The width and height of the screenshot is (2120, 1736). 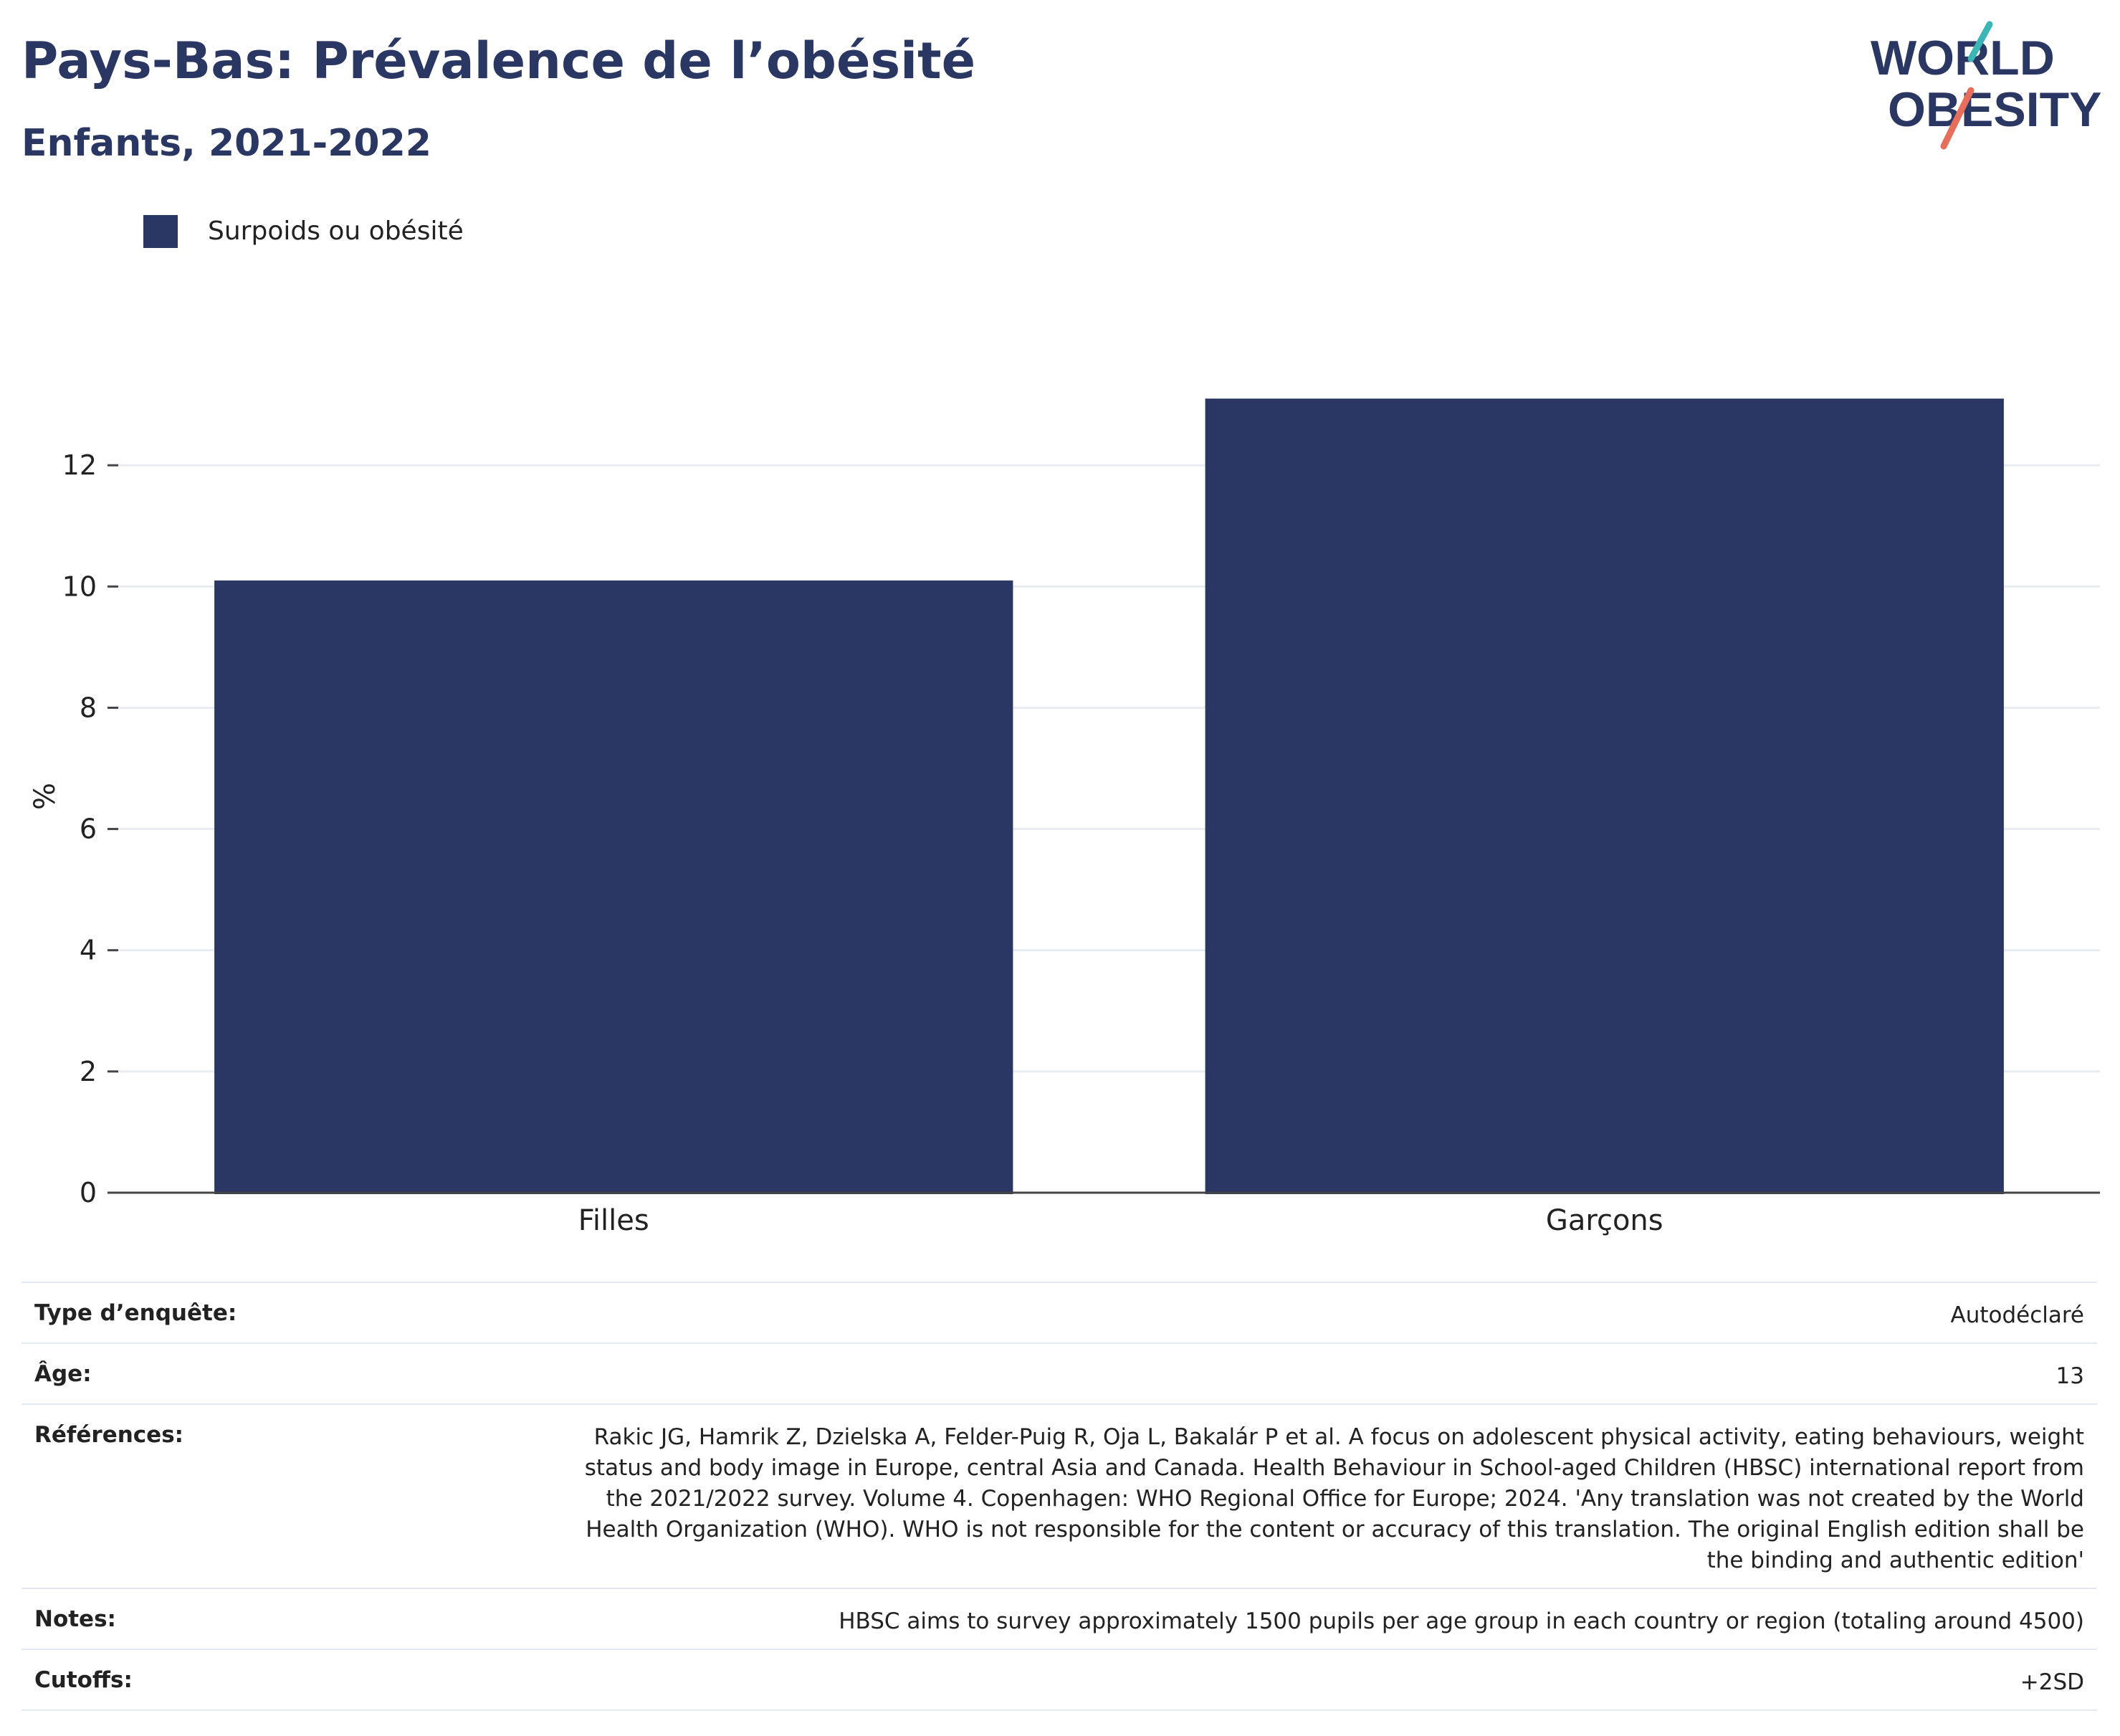 What do you see at coordinates (336, 231) in the screenshot?
I see `legend-label: Surpoids ou obésité` at bounding box center [336, 231].